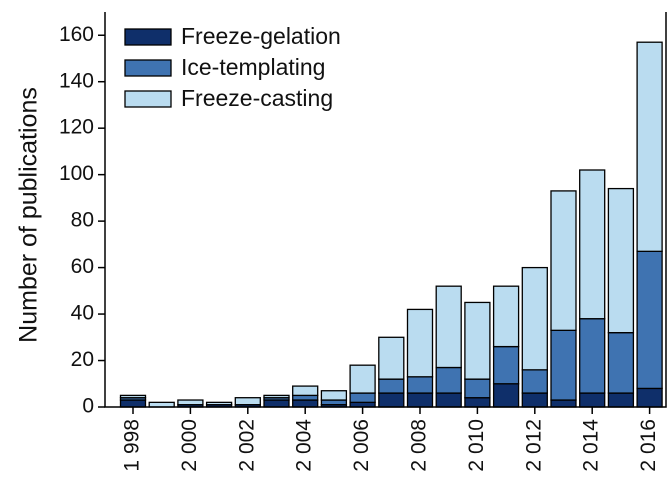  Describe the element at coordinates (591, 445) in the screenshot. I see `x-tick-label: 2 014` at that location.